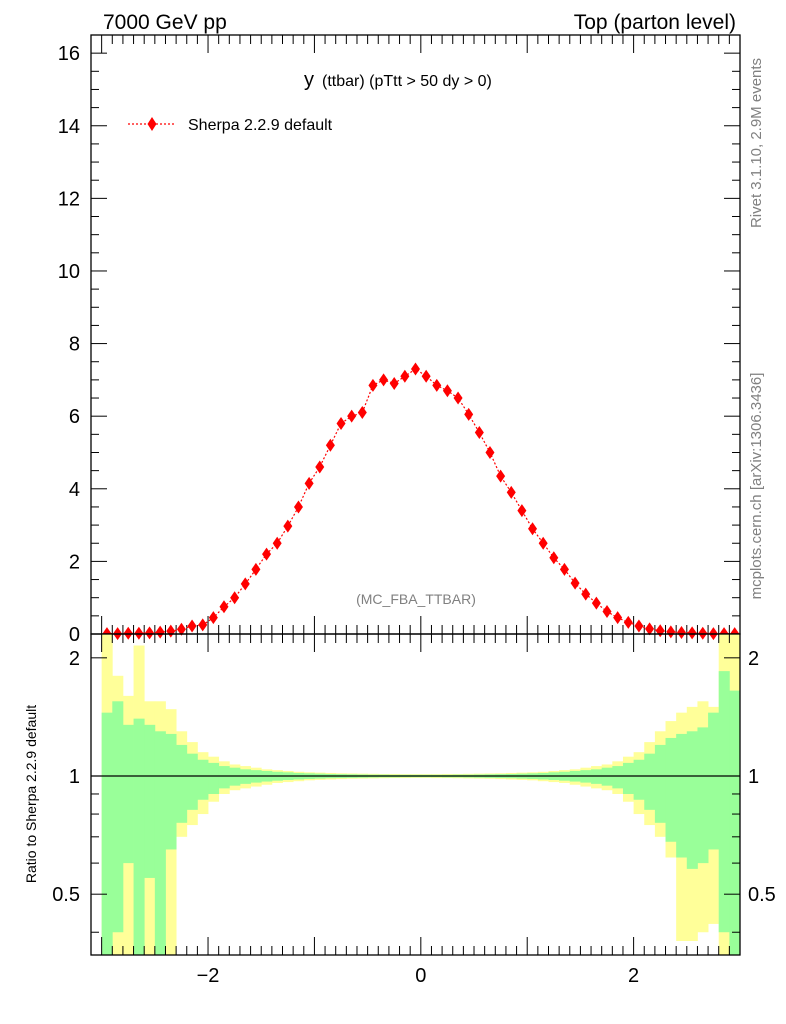 This screenshot has height=1024, width=786. What do you see at coordinates (309, 80) in the screenshot?
I see `title-main: y` at bounding box center [309, 80].